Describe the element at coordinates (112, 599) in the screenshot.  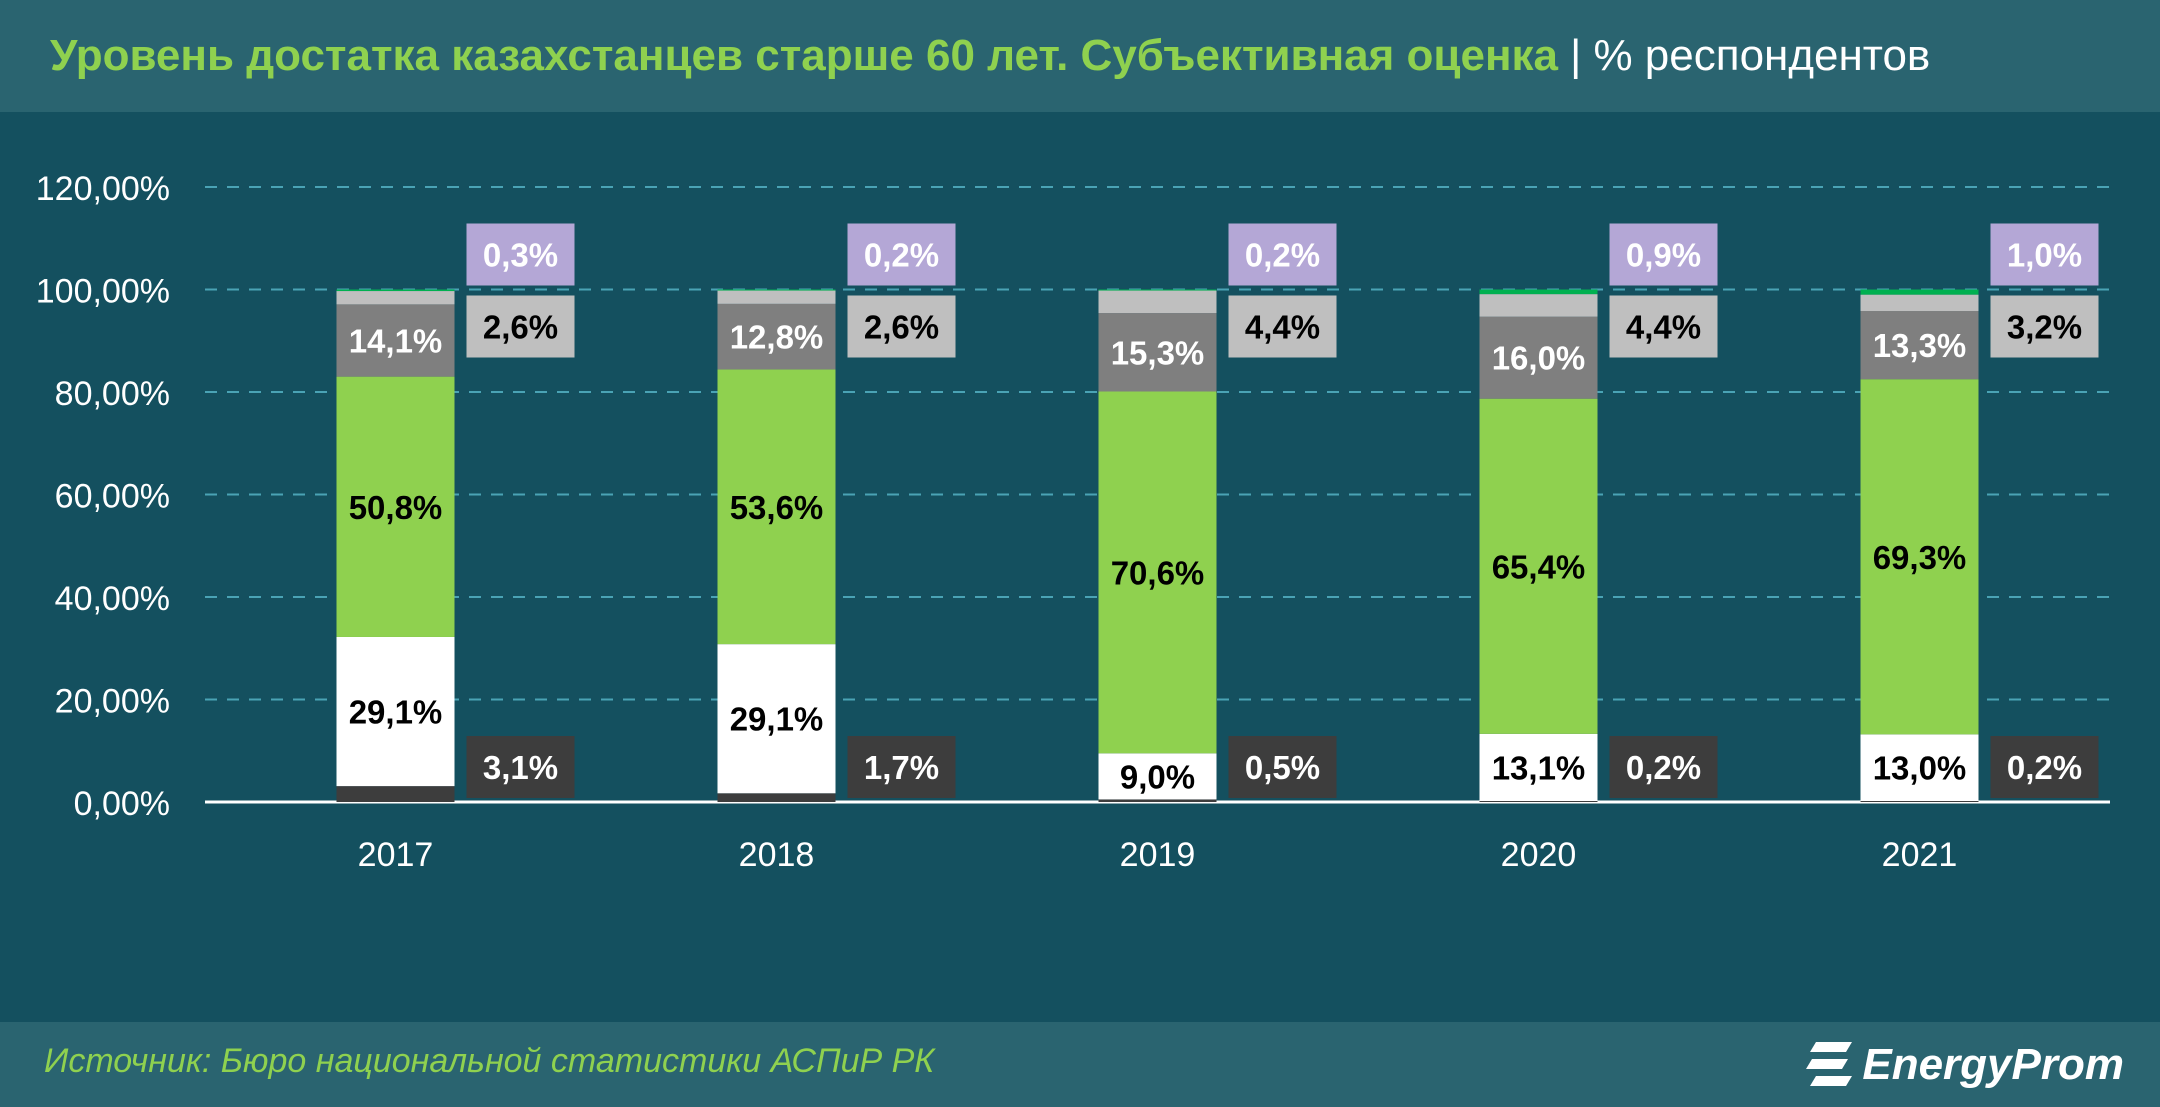
I see `y-tick-label: 40,00%` at that location.